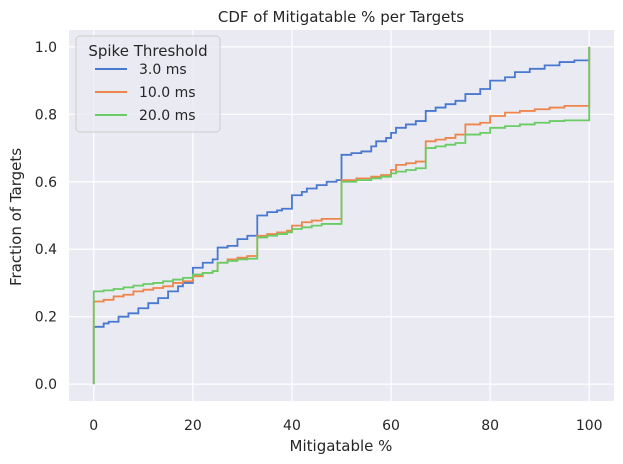  What do you see at coordinates (292, 426) in the screenshot?
I see `x-tick-label: 40` at bounding box center [292, 426].